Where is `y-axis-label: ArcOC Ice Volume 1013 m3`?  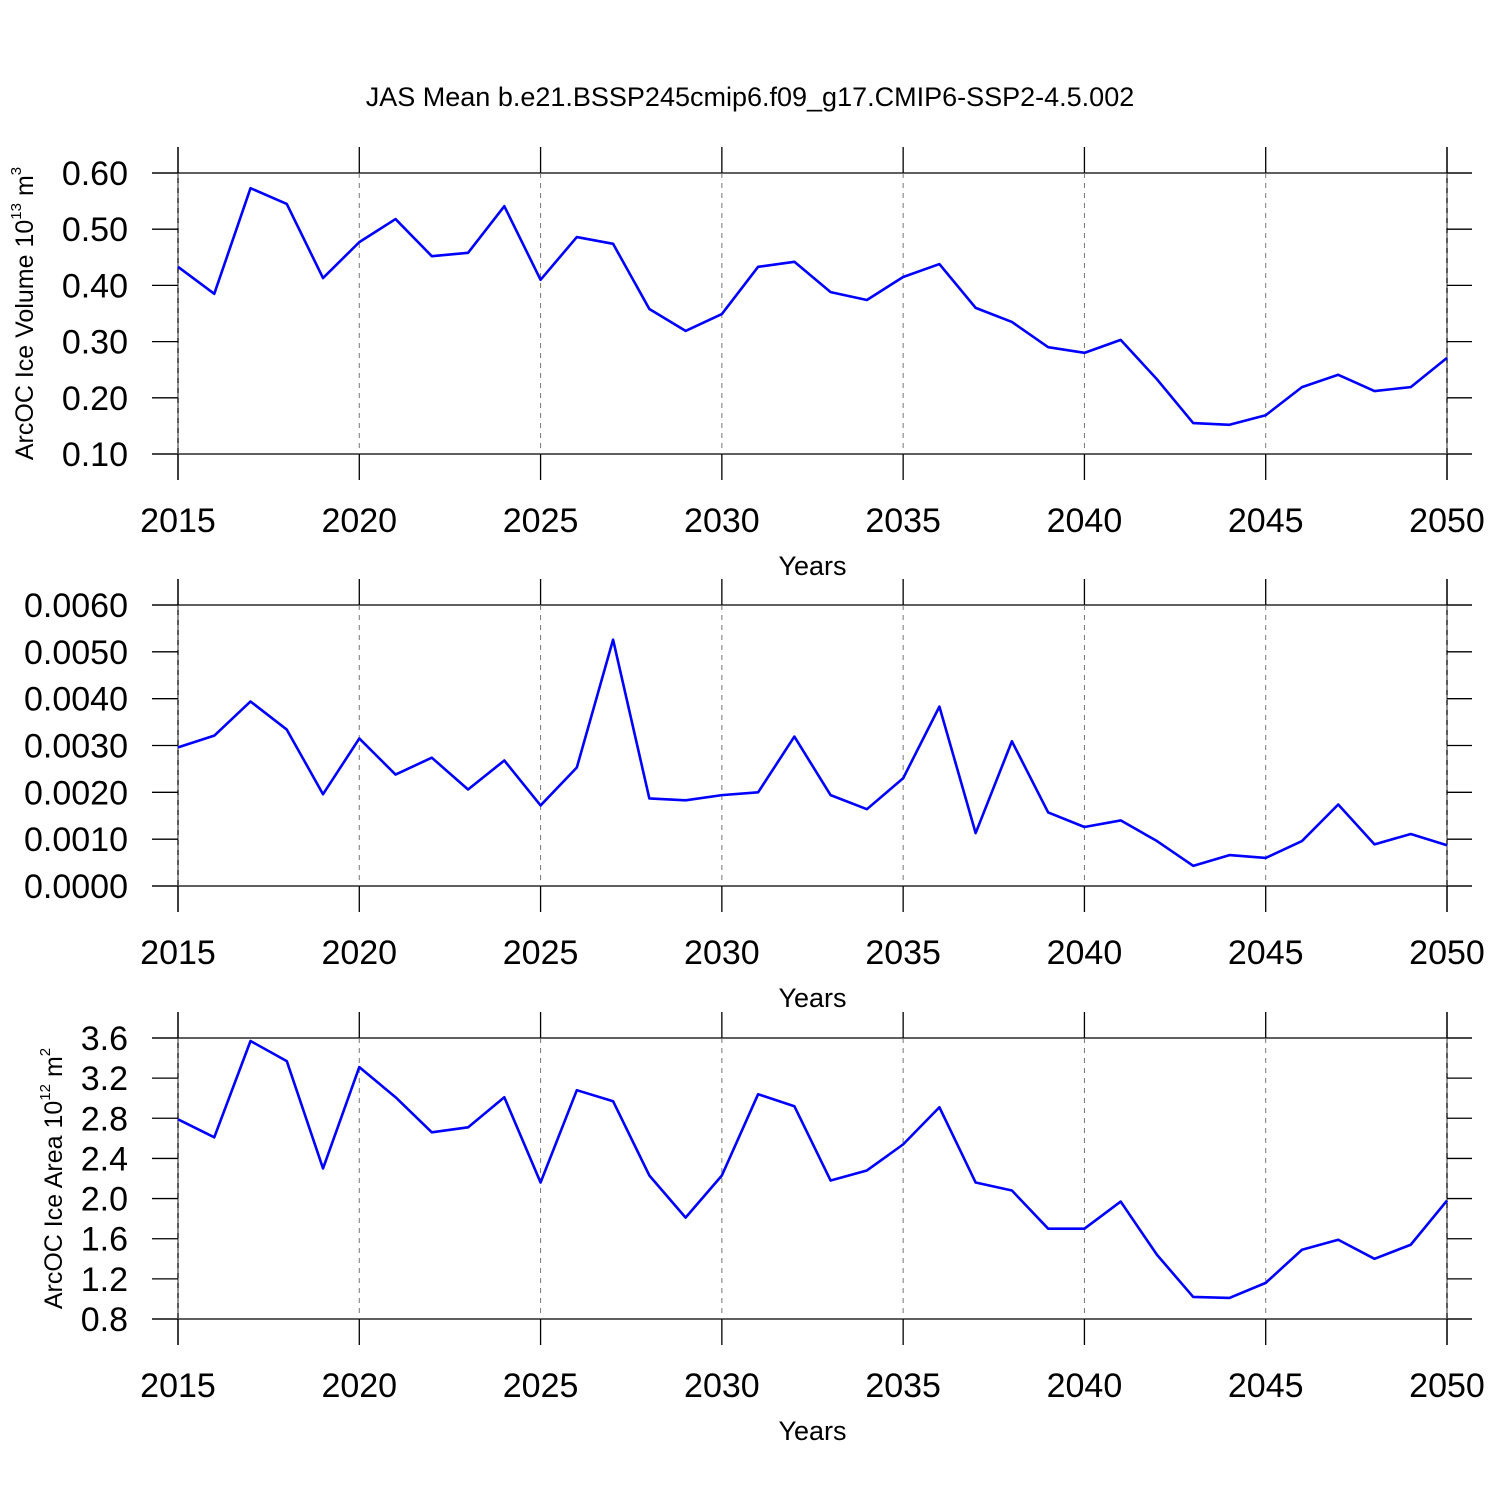
y-axis-label: ArcOC Ice Volume 1013 m3 is located at coordinates (23, 313).